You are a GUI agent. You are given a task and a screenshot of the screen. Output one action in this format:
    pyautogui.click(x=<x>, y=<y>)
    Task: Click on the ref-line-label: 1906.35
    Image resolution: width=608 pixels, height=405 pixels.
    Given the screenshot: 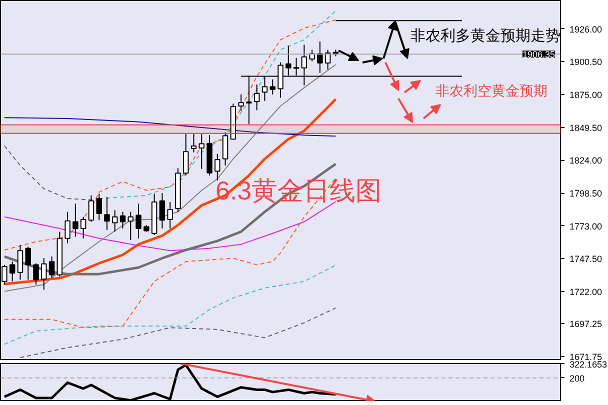 What is the action you would take?
    pyautogui.click(x=539, y=55)
    